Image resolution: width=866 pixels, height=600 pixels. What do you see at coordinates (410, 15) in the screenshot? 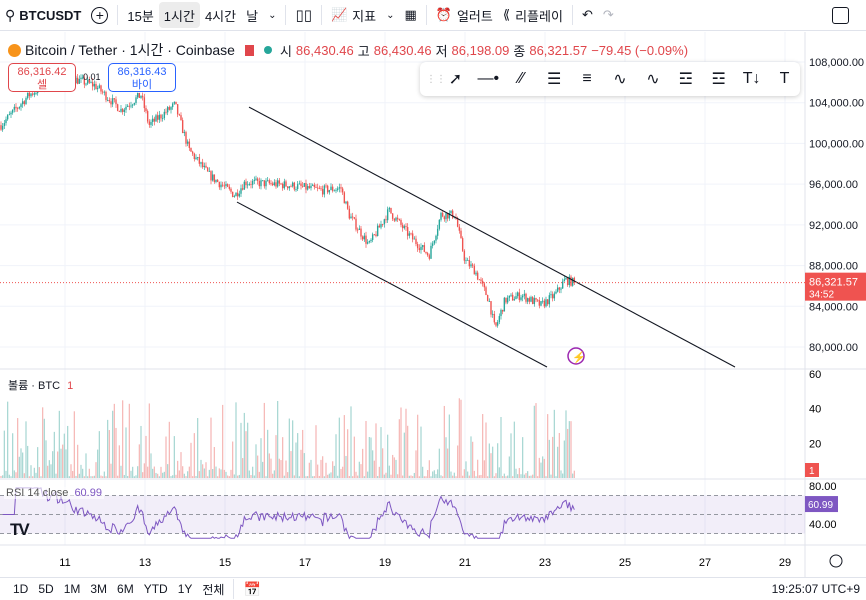
I see `layouts-button: ▦` at bounding box center [410, 15].